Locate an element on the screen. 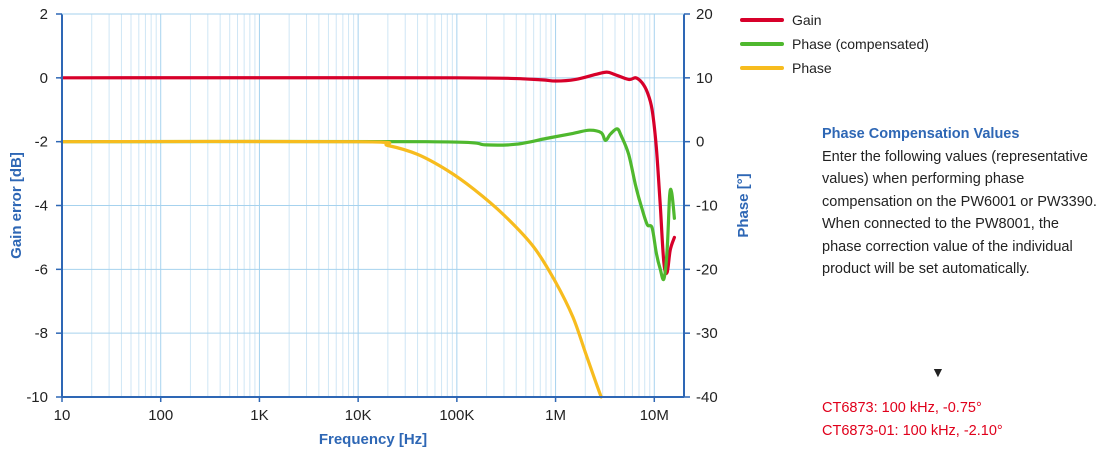 Image resolution: width=1104 pixels, height=452 pixels. x-tick-label: 10K is located at coordinates (358, 415).